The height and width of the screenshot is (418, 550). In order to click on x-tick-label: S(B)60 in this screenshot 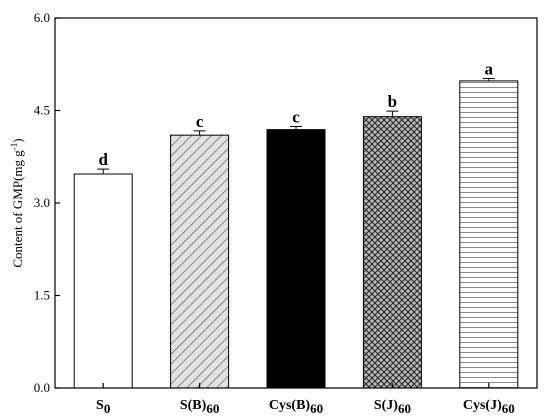, I will do `click(199, 407)`.